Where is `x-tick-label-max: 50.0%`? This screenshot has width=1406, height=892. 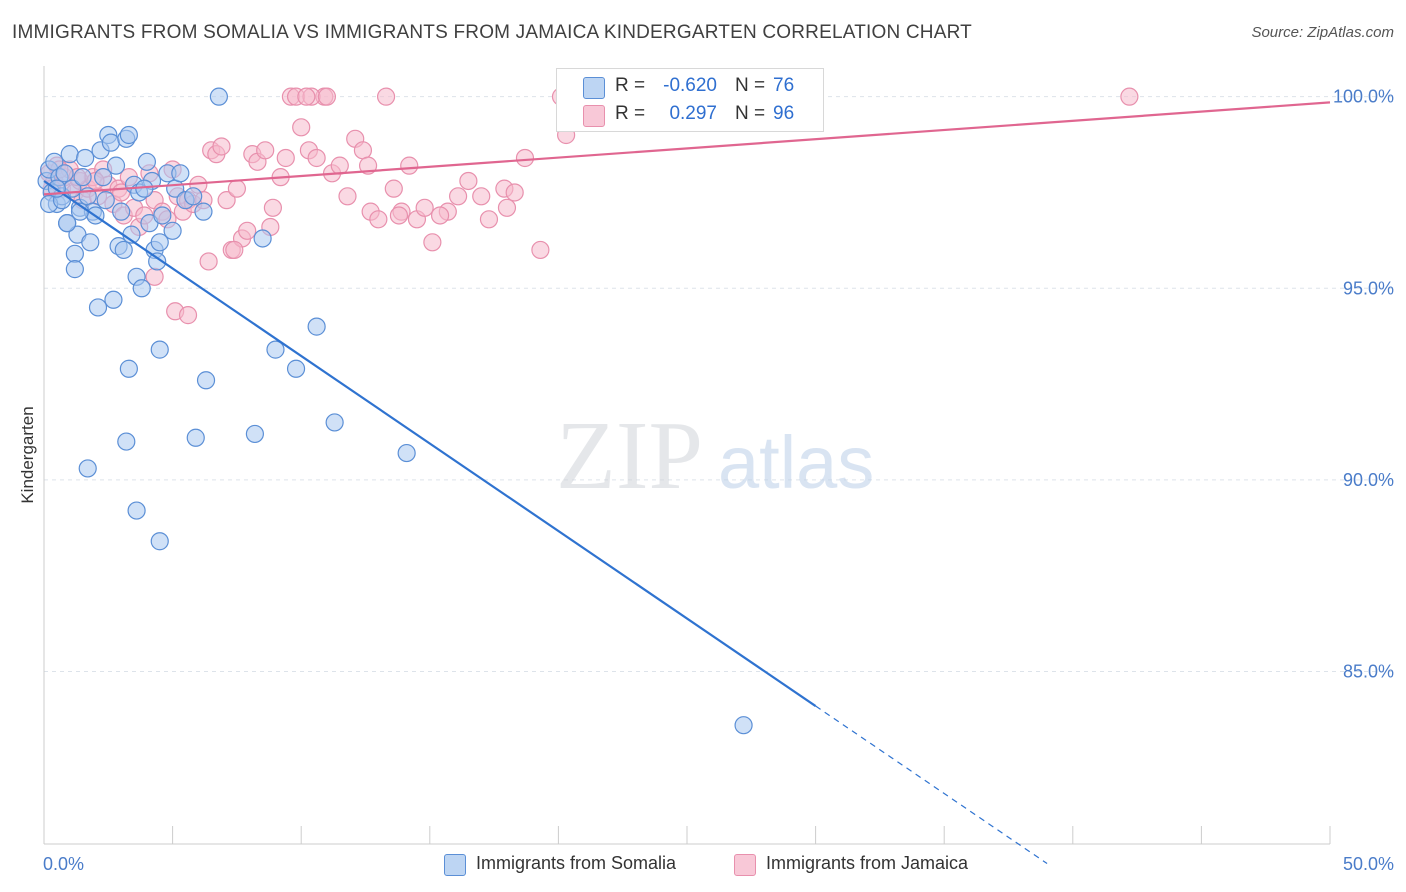
x-tick-label-max: 50.0% is located at coordinates (1368, 864).